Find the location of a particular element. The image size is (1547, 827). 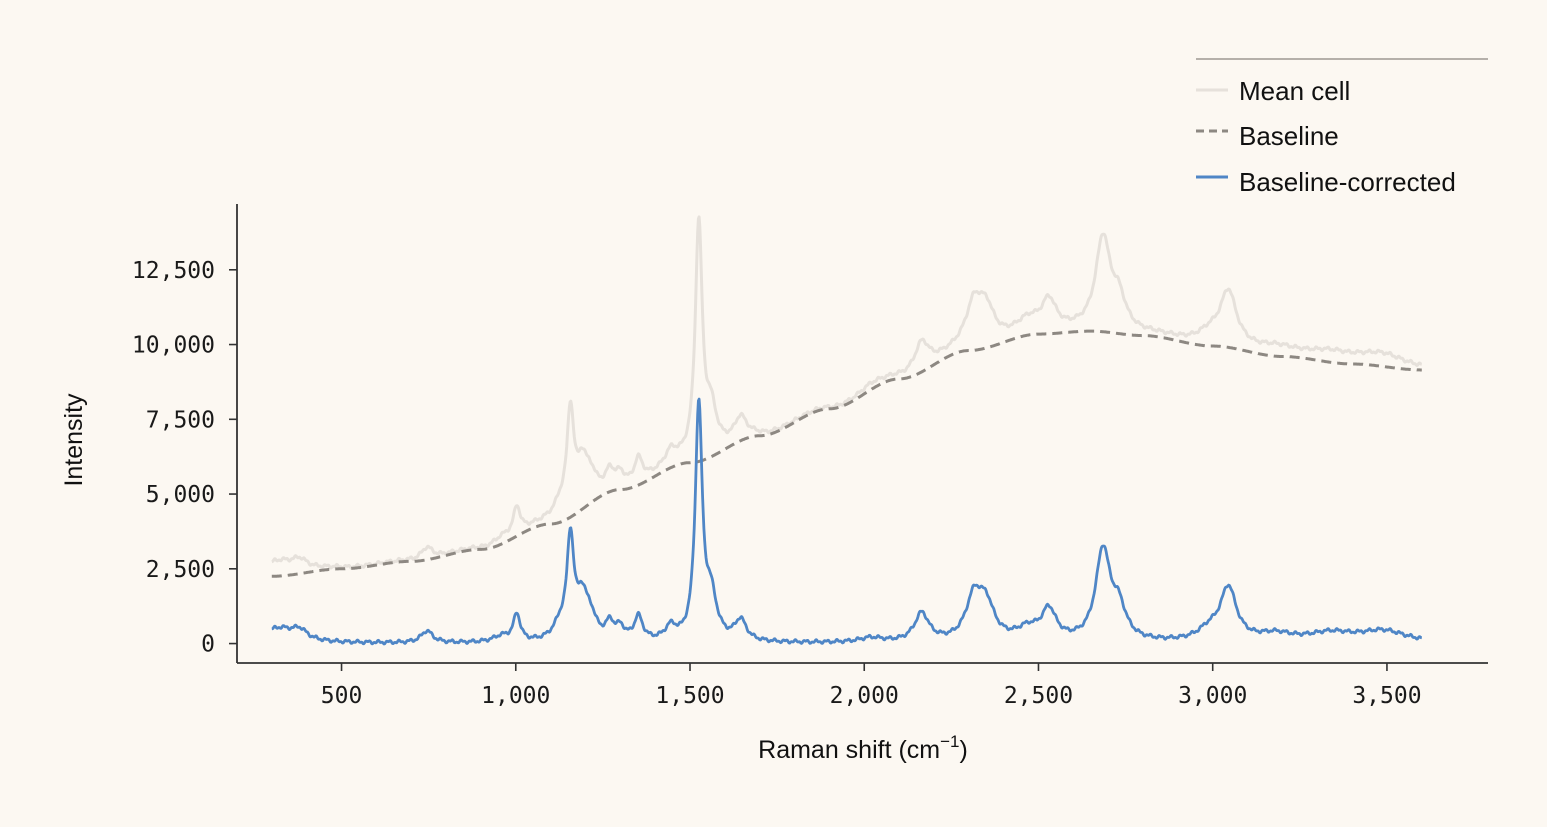

y-tick-label: 0 is located at coordinates (208, 645).